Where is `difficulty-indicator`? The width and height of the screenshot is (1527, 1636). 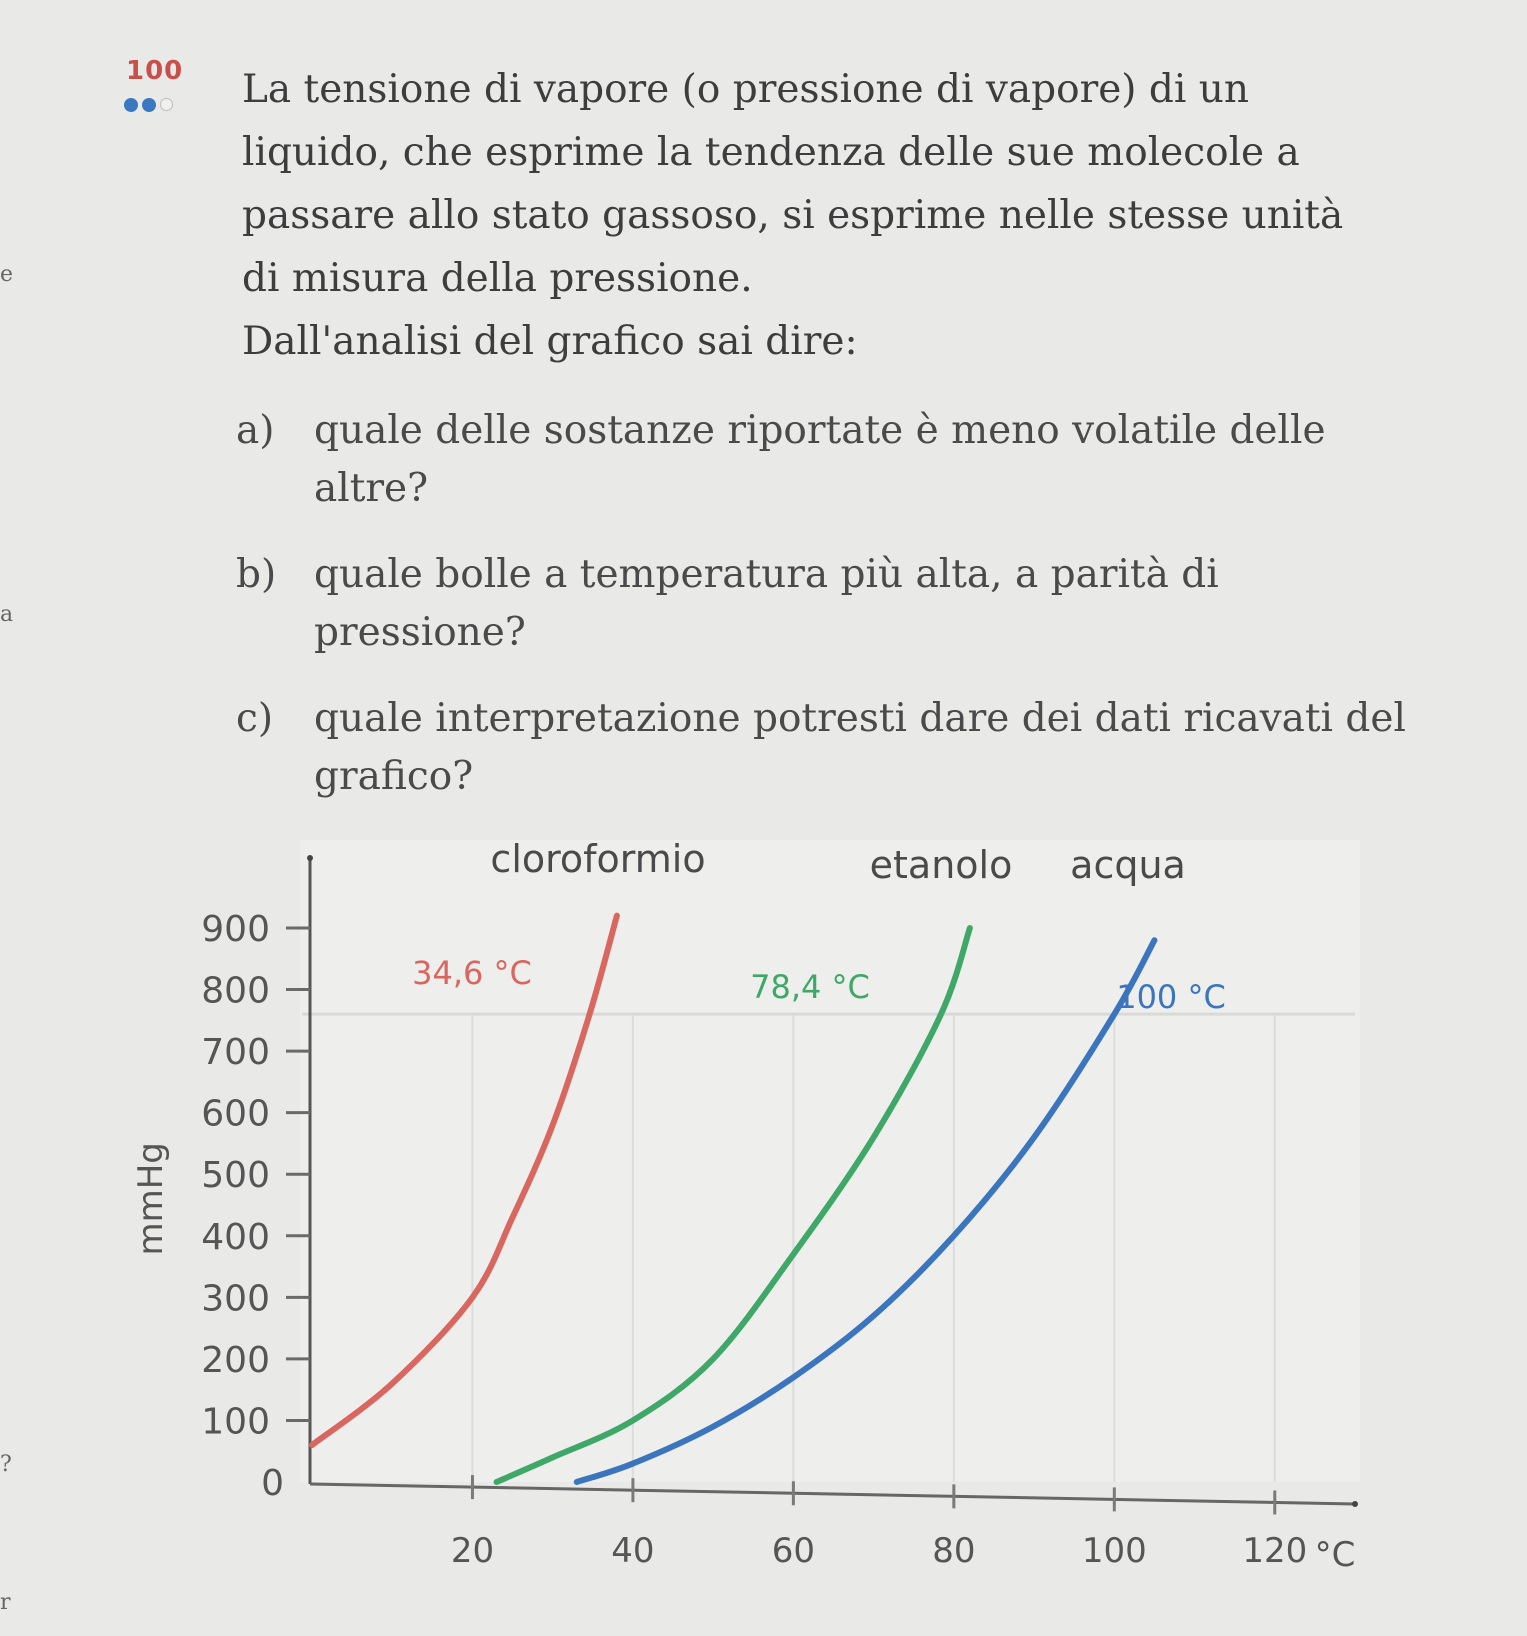
difficulty-indicator is located at coordinates (148, 105).